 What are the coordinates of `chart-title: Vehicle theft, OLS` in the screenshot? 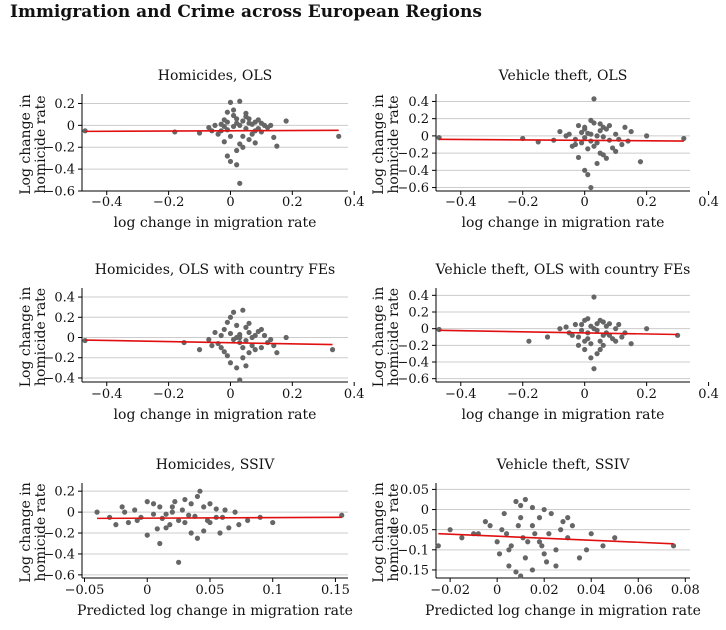 It's located at (563, 76).